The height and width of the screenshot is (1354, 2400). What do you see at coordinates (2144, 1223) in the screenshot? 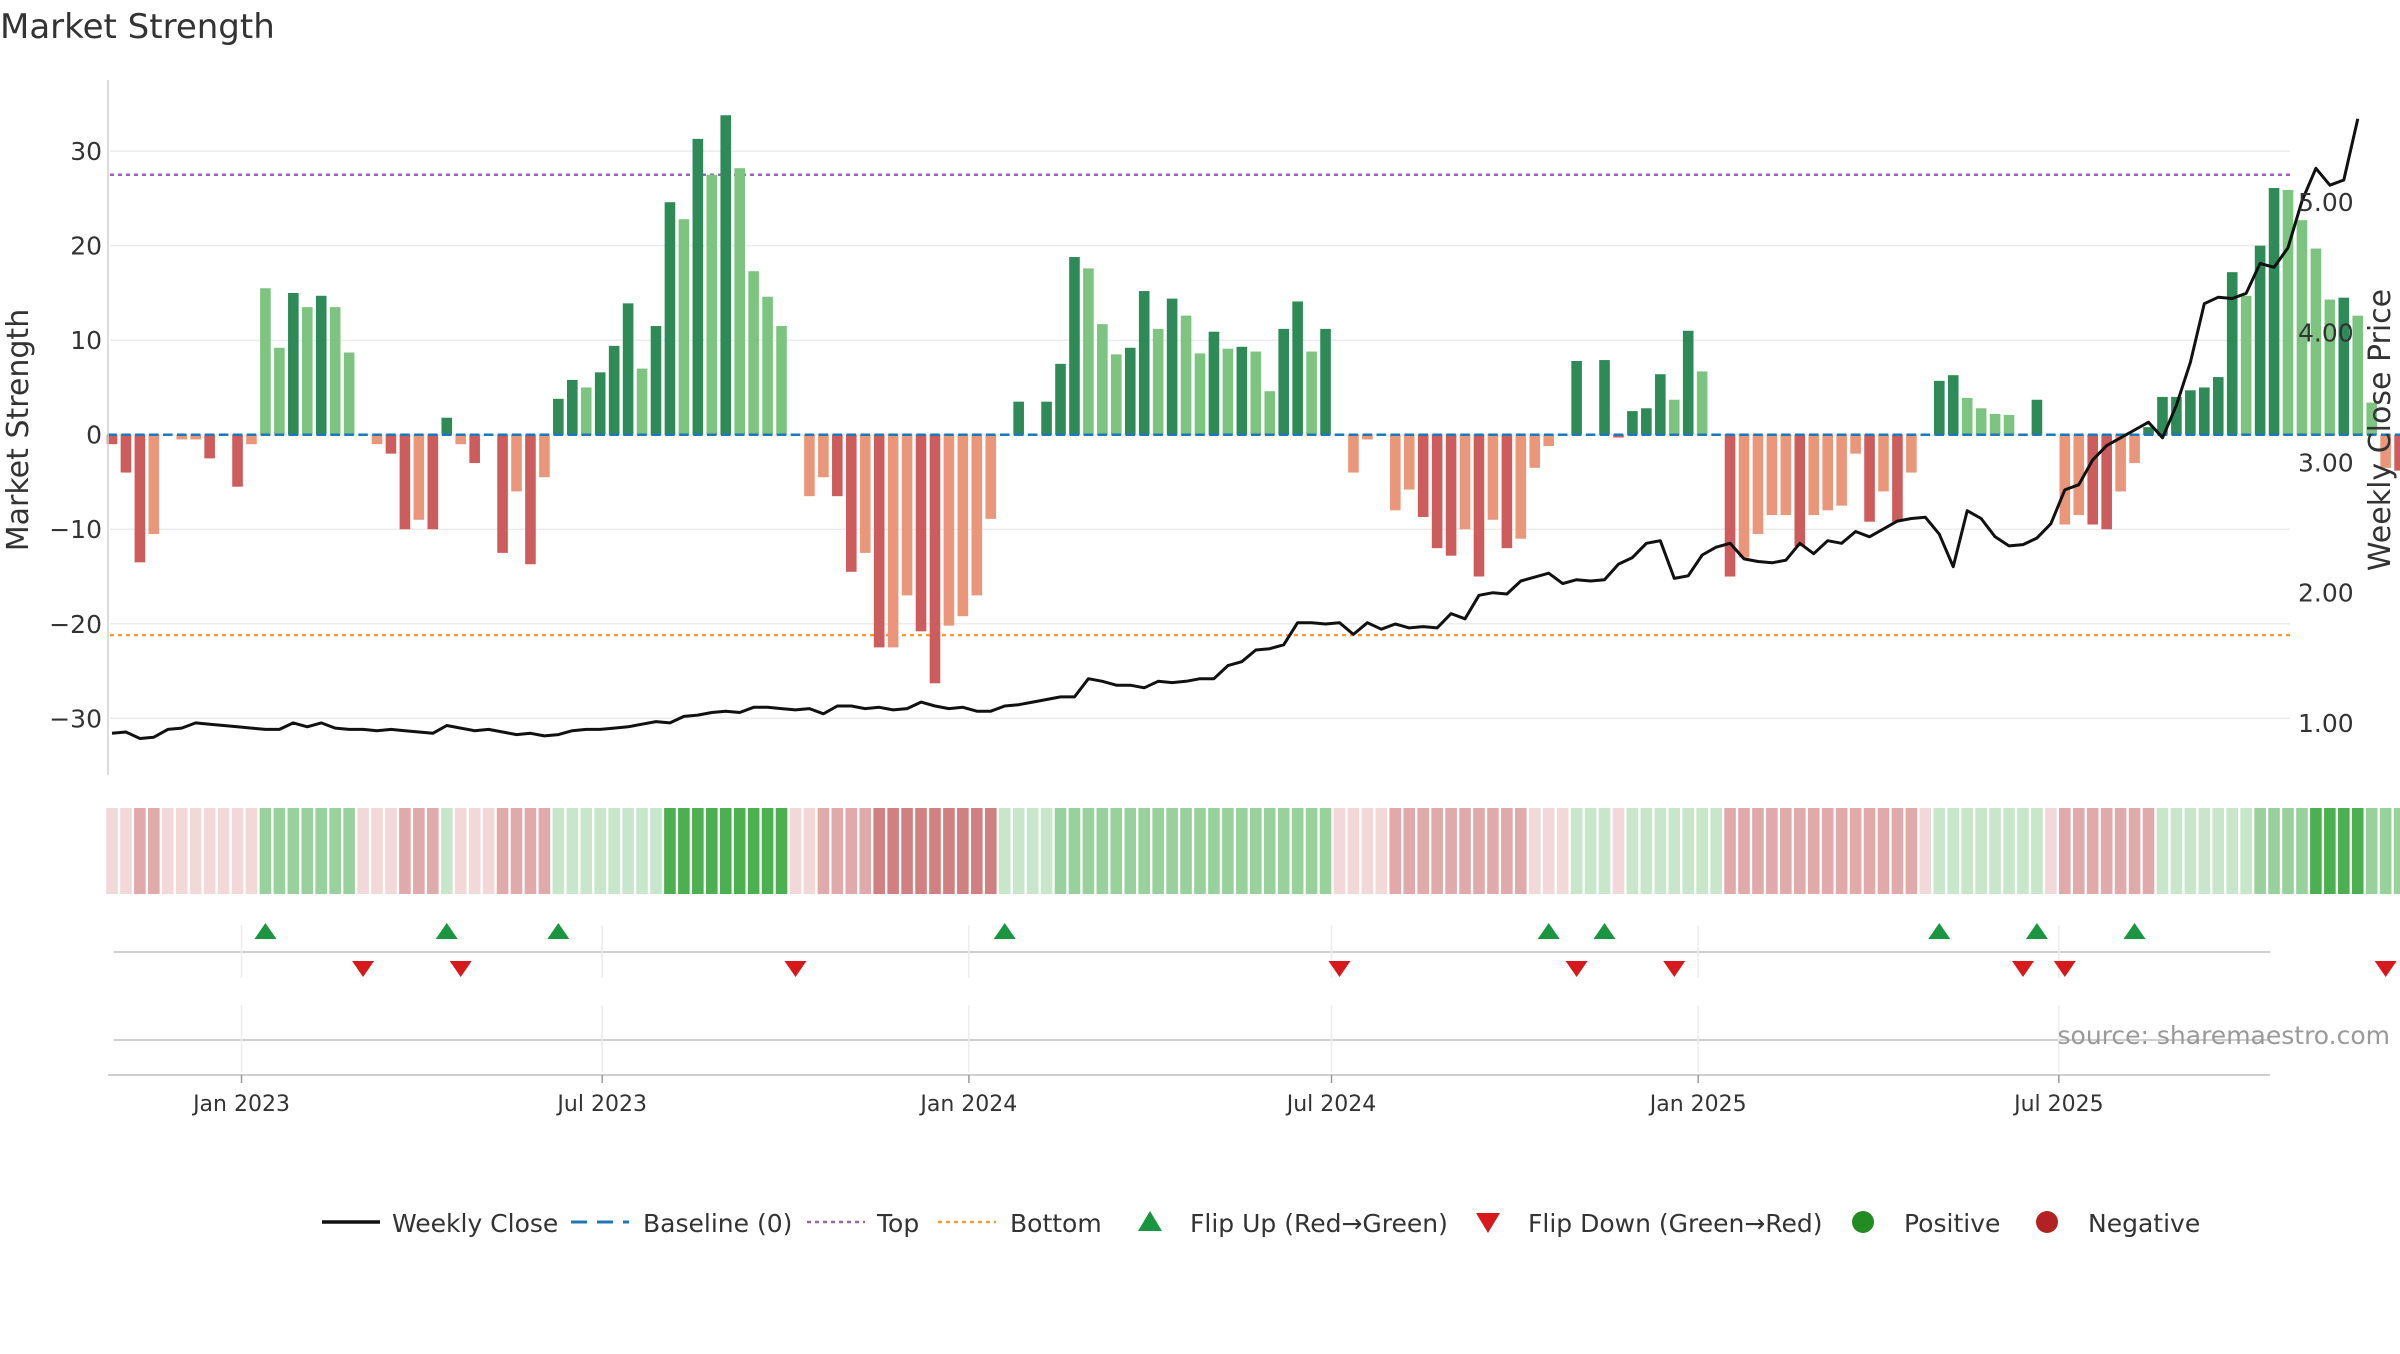
I see `legend-label: Negative` at bounding box center [2144, 1223].